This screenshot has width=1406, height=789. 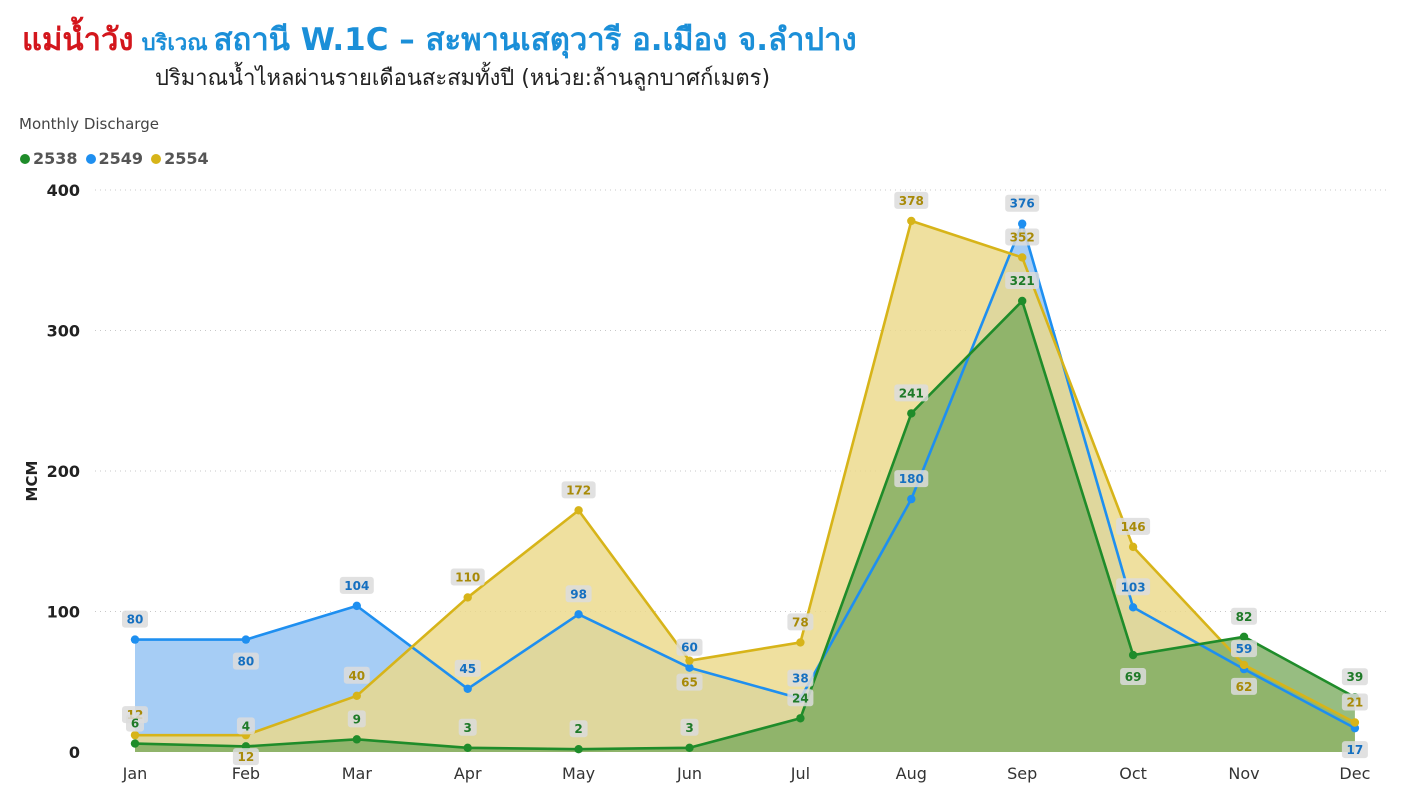 What do you see at coordinates (1022, 773) in the screenshot?
I see `x-tick-label: Sep` at bounding box center [1022, 773].